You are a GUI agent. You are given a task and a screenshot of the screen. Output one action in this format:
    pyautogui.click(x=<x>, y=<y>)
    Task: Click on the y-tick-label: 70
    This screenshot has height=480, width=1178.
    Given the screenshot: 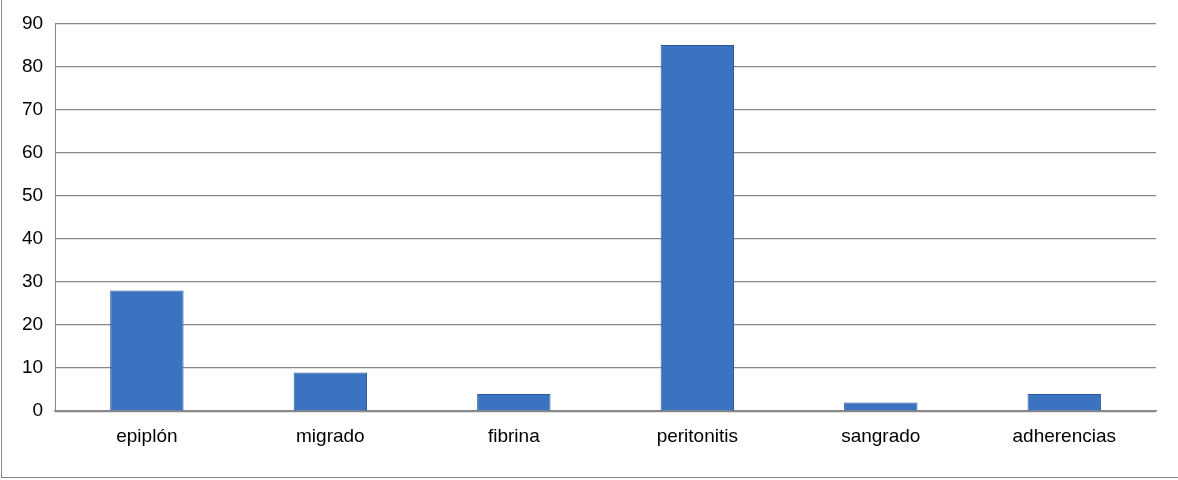 What is the action you would take?
    pyautogui.click(x=32, y=108)
    